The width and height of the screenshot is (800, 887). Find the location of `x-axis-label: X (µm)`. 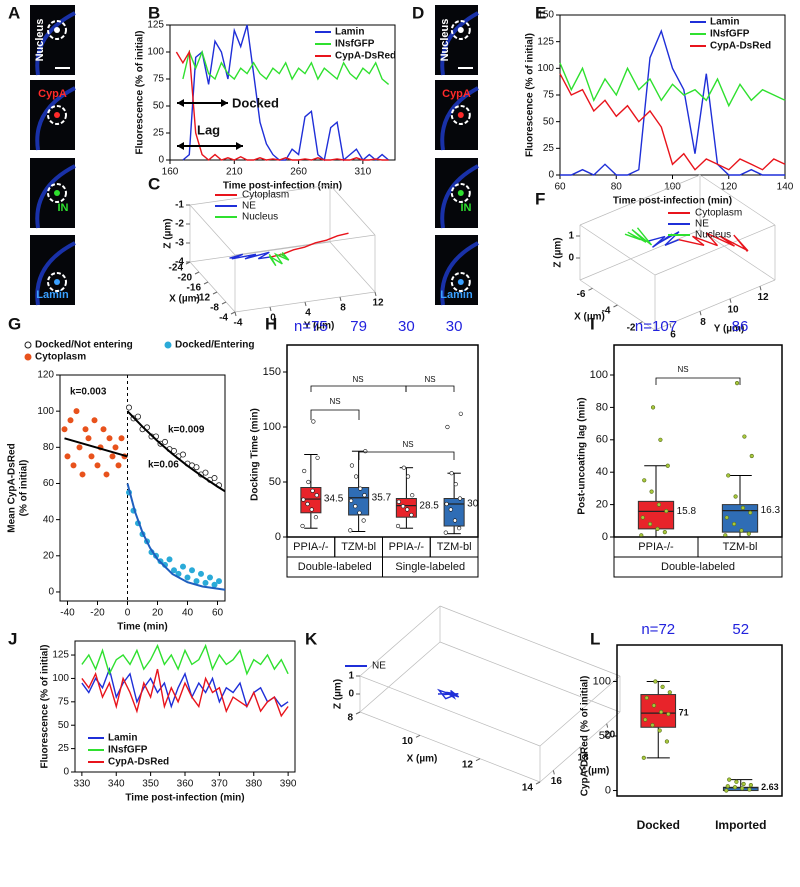

x-axis-label: X (µm) is located at coordinates (422, 759).